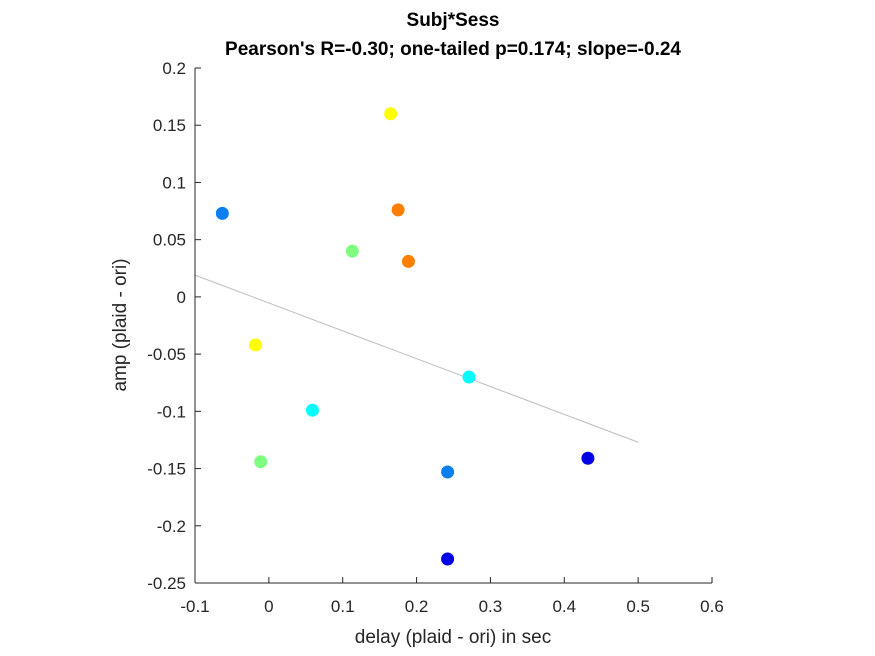  Describe the element at coordinates (712, 606) in the screenshot. I see `x-tick-label: 0.6` at that location.